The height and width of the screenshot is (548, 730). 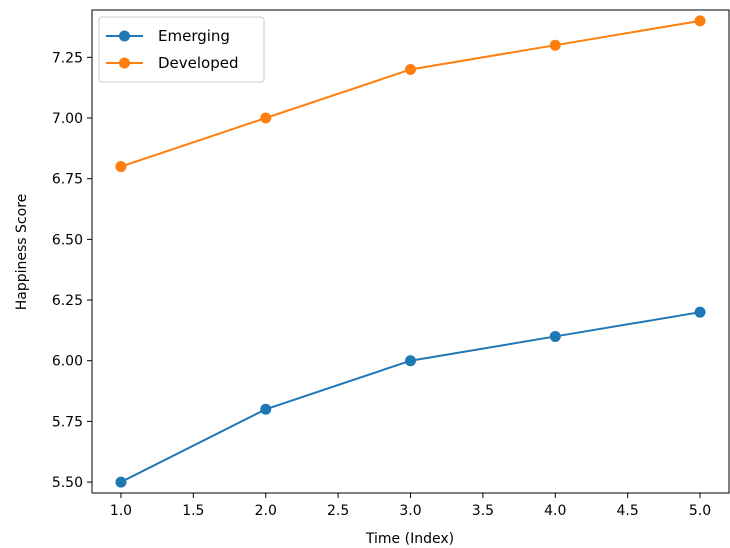 I want to click on x-axis: 1.0 1.5 2.0 2.5 3.0 3.5 4.0 4.5 5.0, so click(x=410, y=506).